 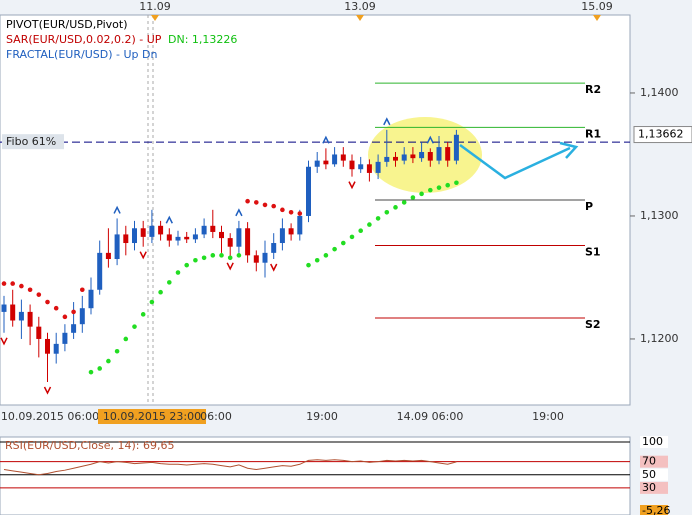 I want to click on rsi-tick-label: -5,26, so click(x=656, y=509).